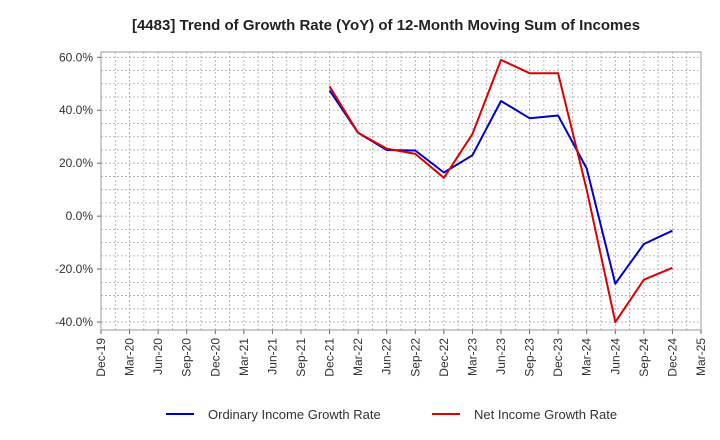  Describe the element at coordinates (545, 414) in the screenshot. I see `legend-label: Net Income Growth Rate` at that location.